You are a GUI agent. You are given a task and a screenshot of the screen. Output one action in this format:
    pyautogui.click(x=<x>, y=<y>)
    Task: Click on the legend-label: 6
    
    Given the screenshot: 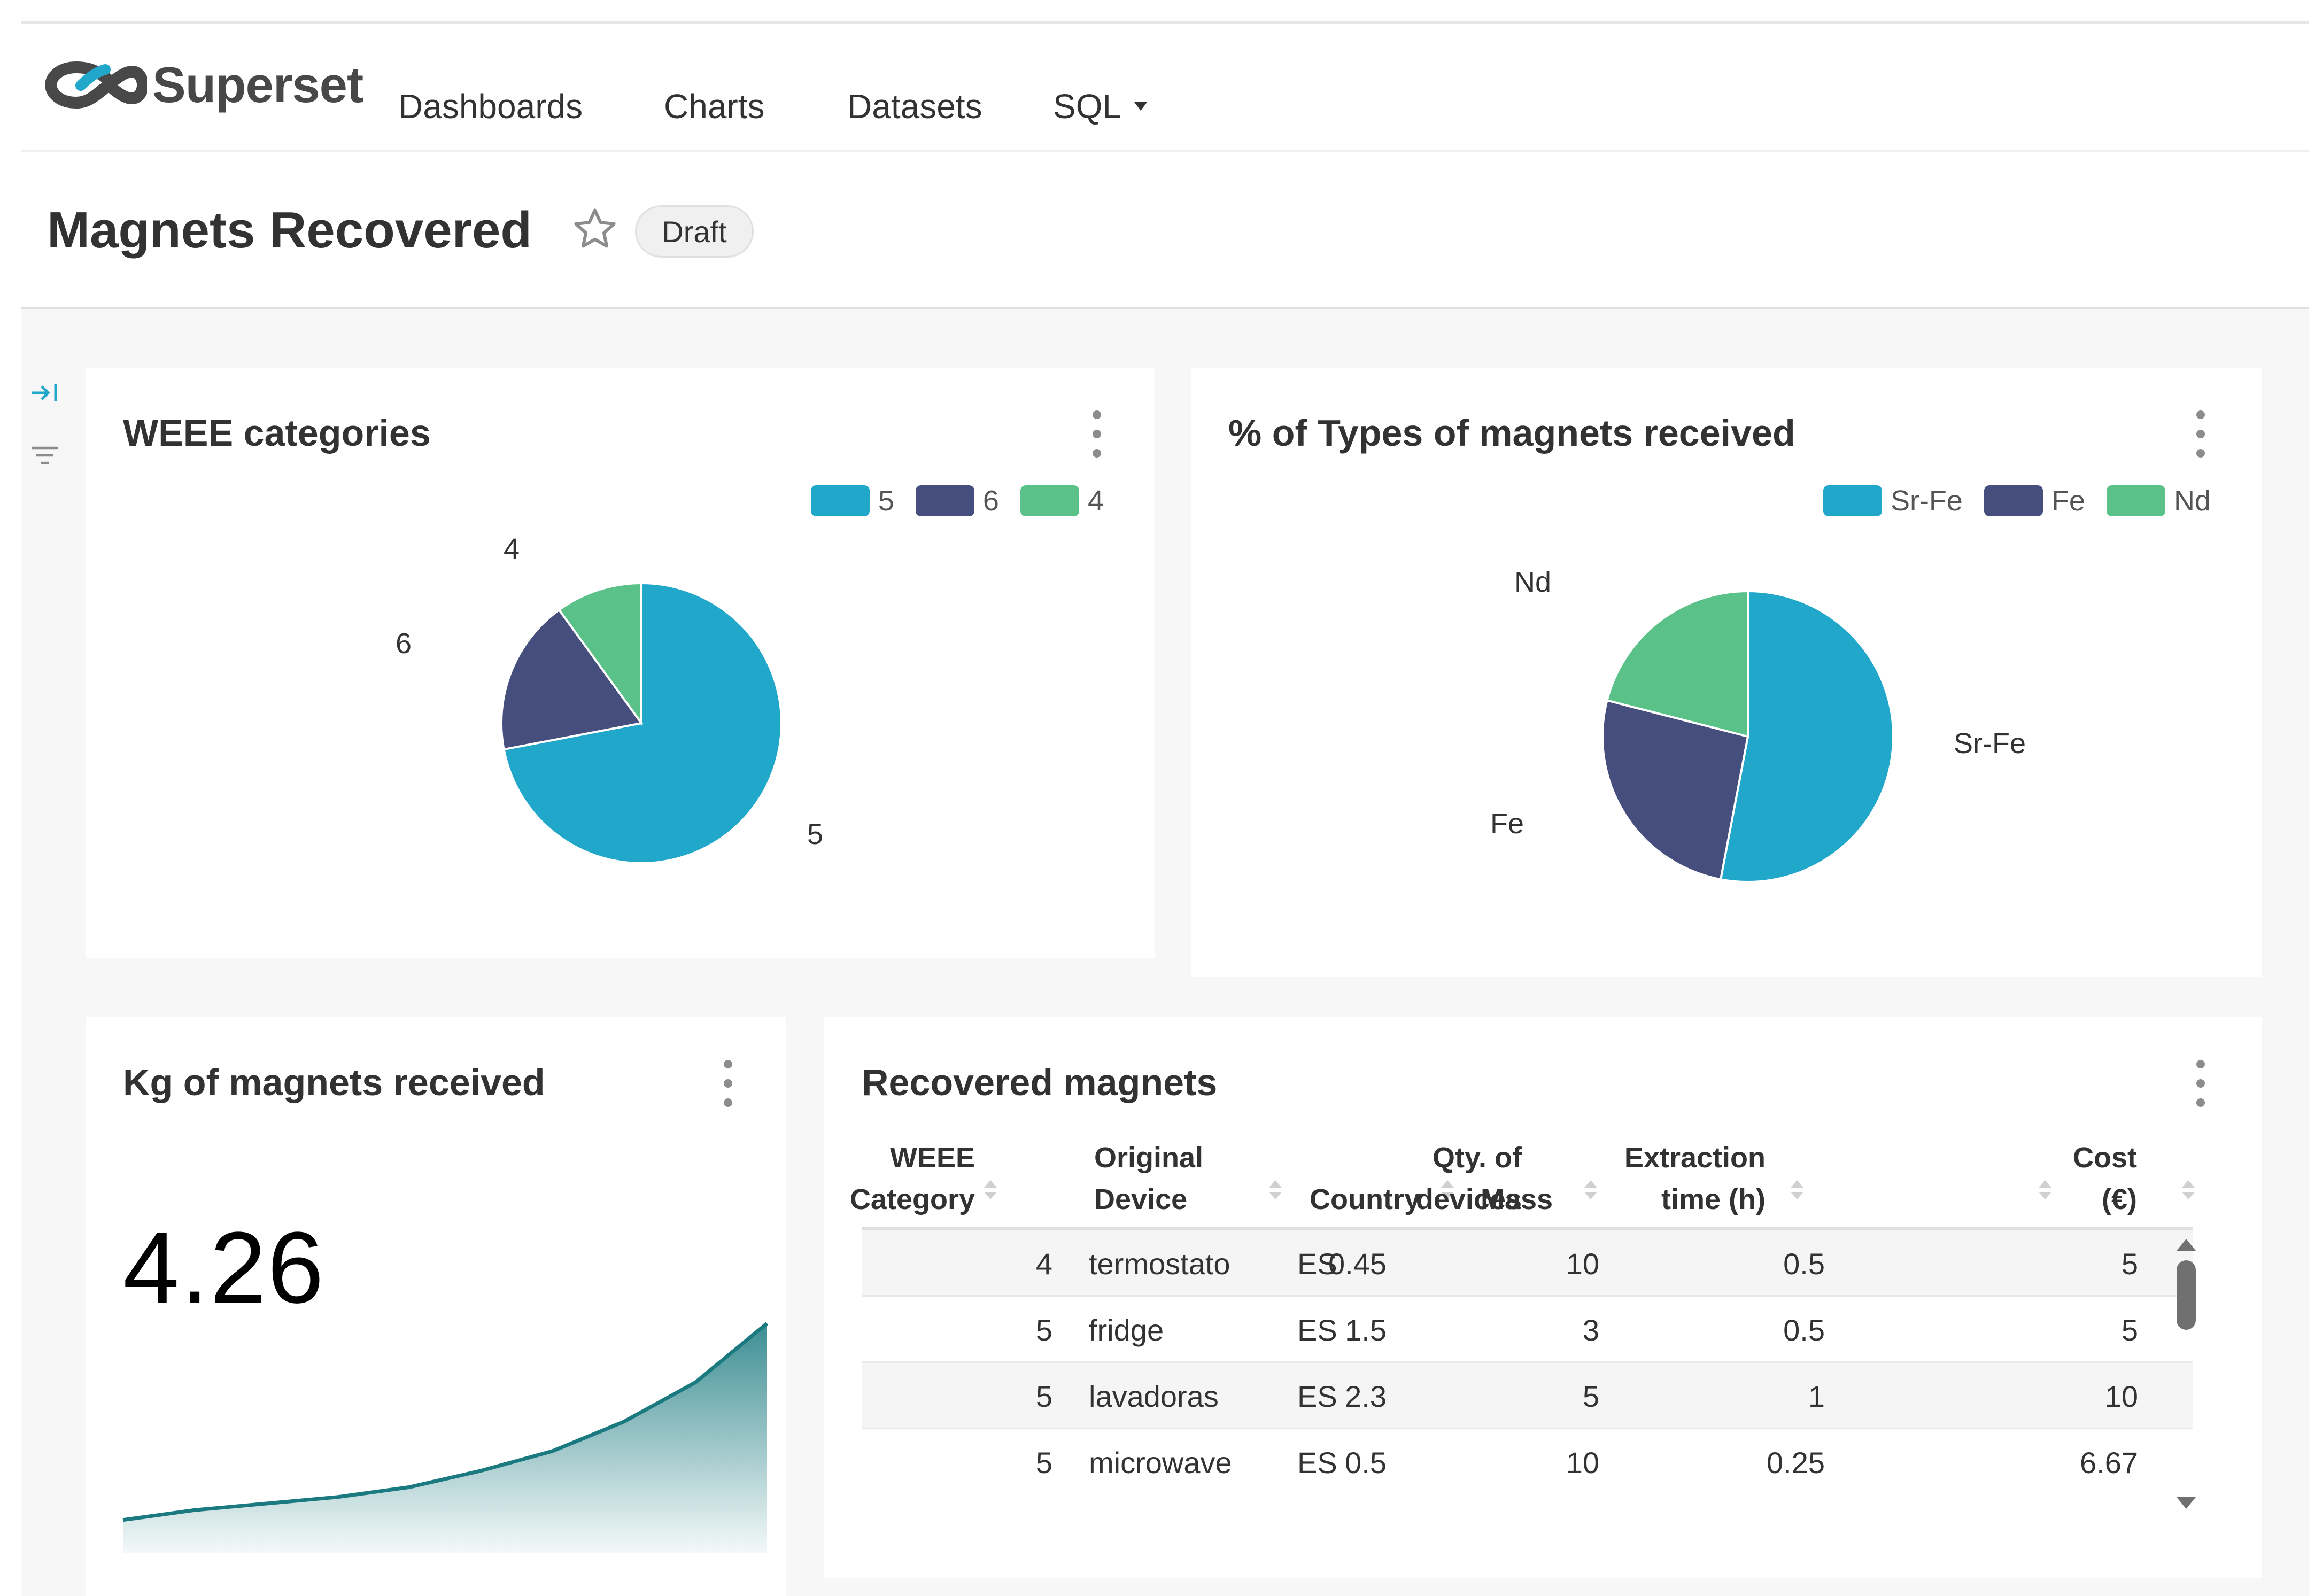 What is the action you would take?
    pyautogui.click(x=990, y=501)
    